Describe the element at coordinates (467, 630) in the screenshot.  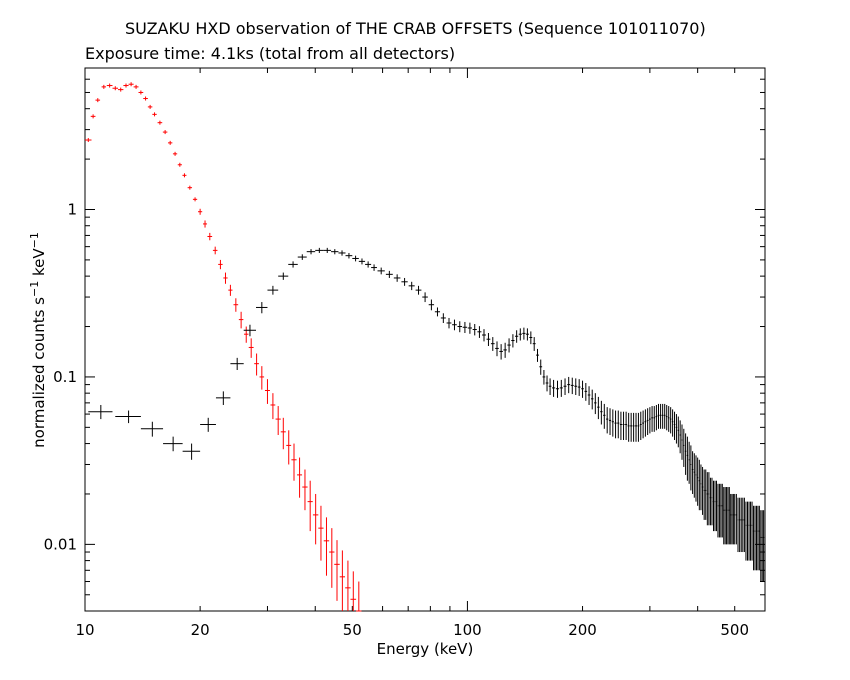
I see `x-tick-label: 100` at that location.